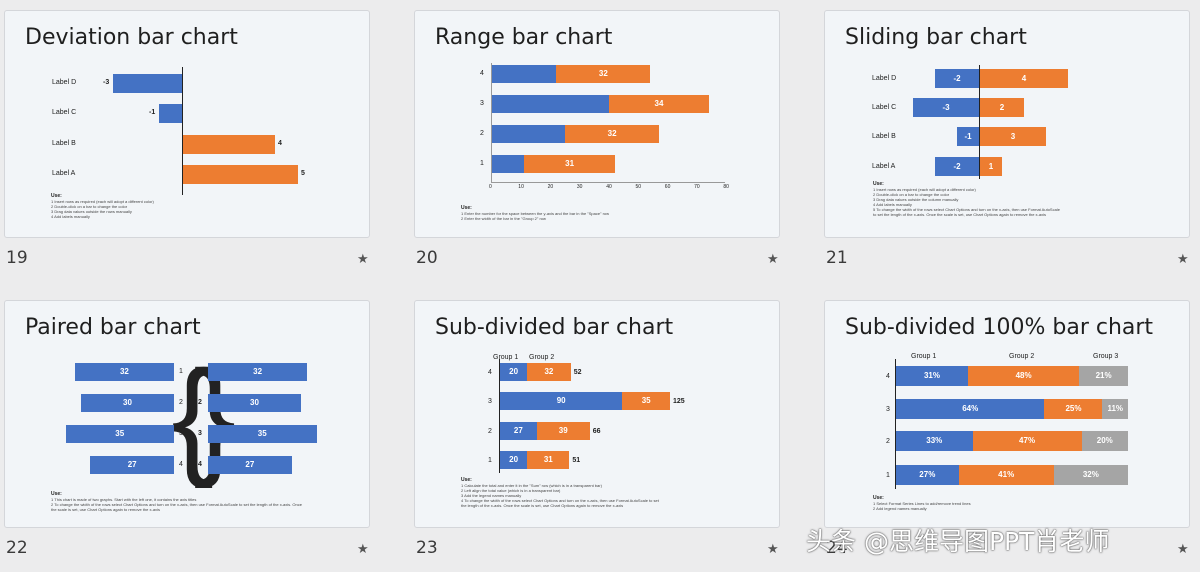 The height and width of the screenshot is (572, 1200). Describe the element at coordinates (946, 107) in the screenshot. I see `bar: -3` at that location.